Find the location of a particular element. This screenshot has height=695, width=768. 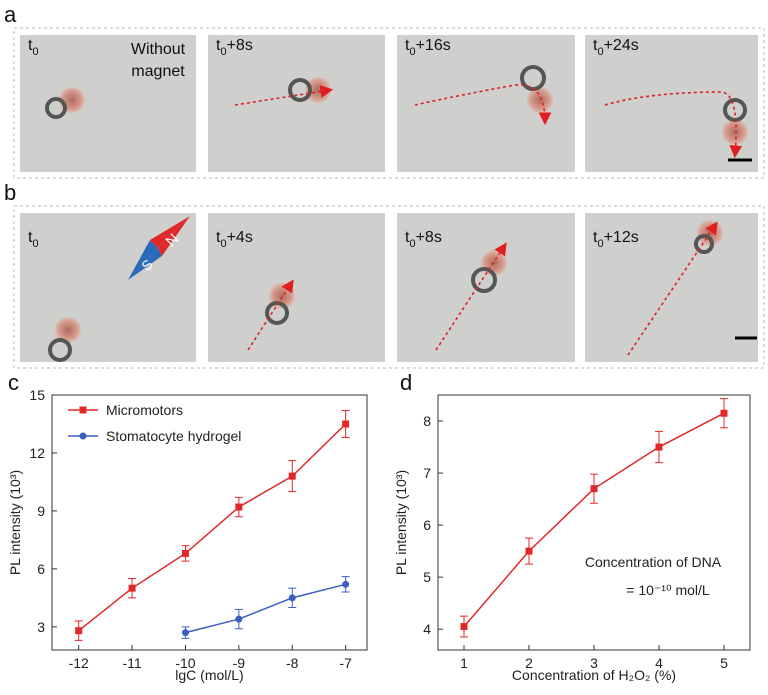

x-tick-label: 4 is located at coordinates (659, 663).